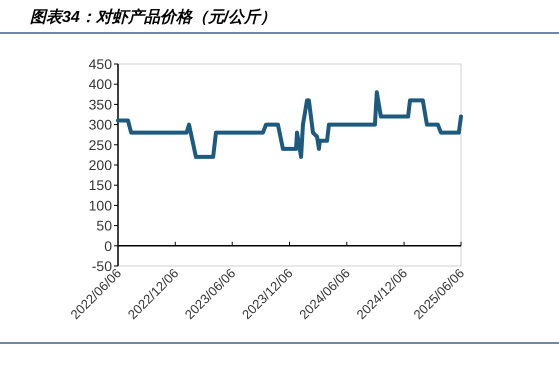  What do you see at coordinates (100, 124) in the screenshot?
I see `y-tick-label: 300` at bounding box center [100, 124].